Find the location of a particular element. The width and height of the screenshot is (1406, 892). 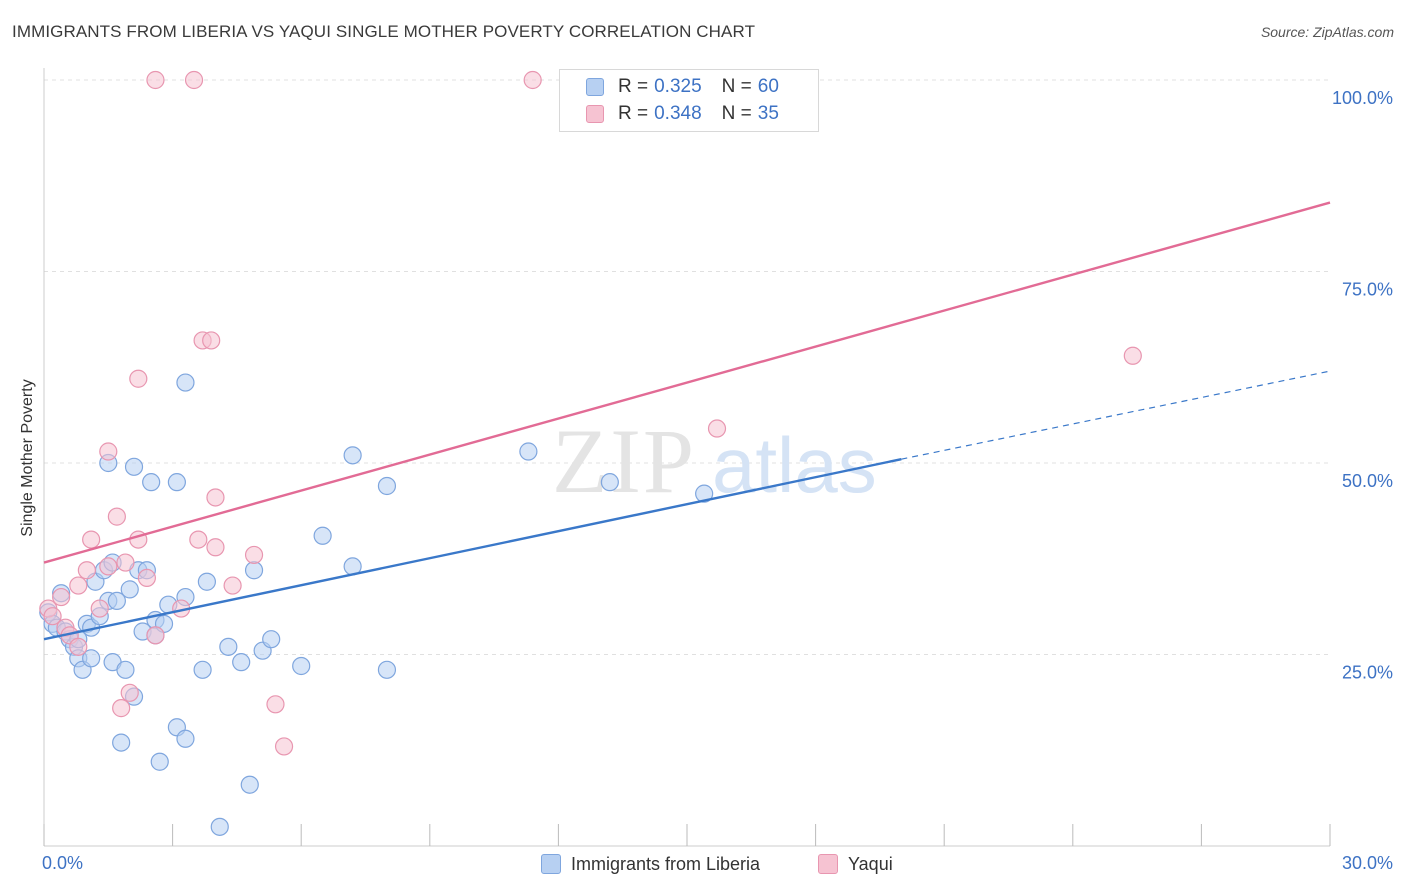

x-tick-label: 0.0% is located at coordinates (62, 863).